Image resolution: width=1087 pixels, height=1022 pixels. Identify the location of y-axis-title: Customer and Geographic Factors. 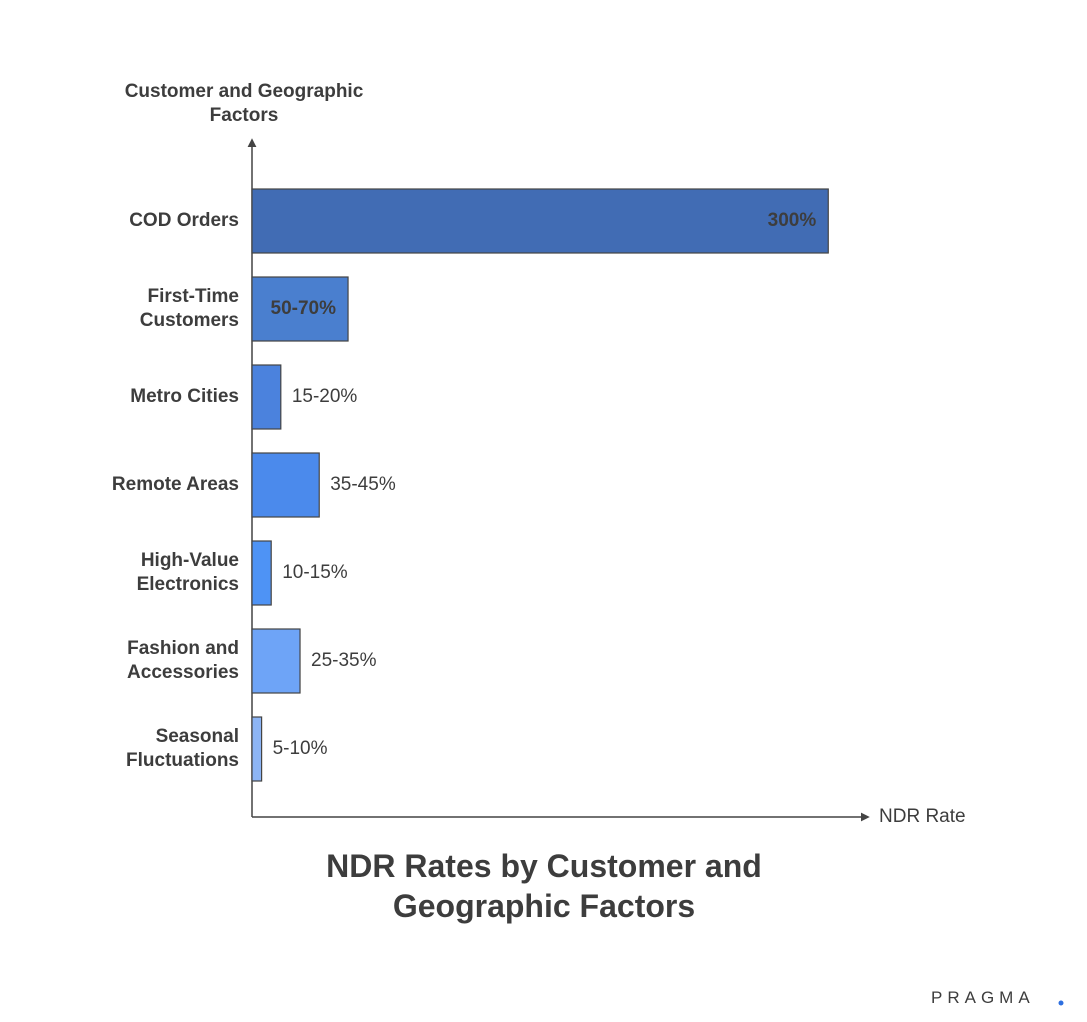
(244, 103).